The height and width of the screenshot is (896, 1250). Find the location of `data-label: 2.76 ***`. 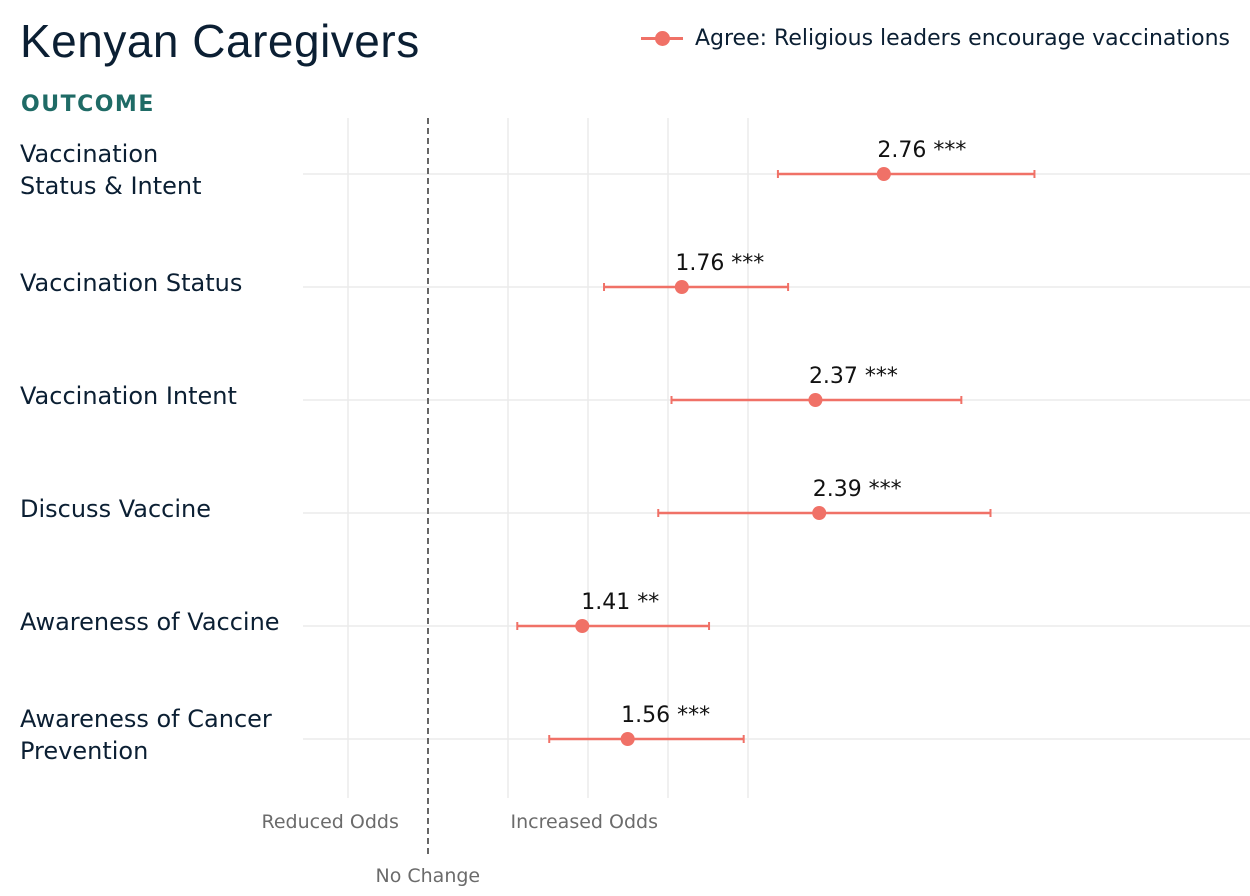

data-label: 2.76 *** is located at coordinates (921, 150).